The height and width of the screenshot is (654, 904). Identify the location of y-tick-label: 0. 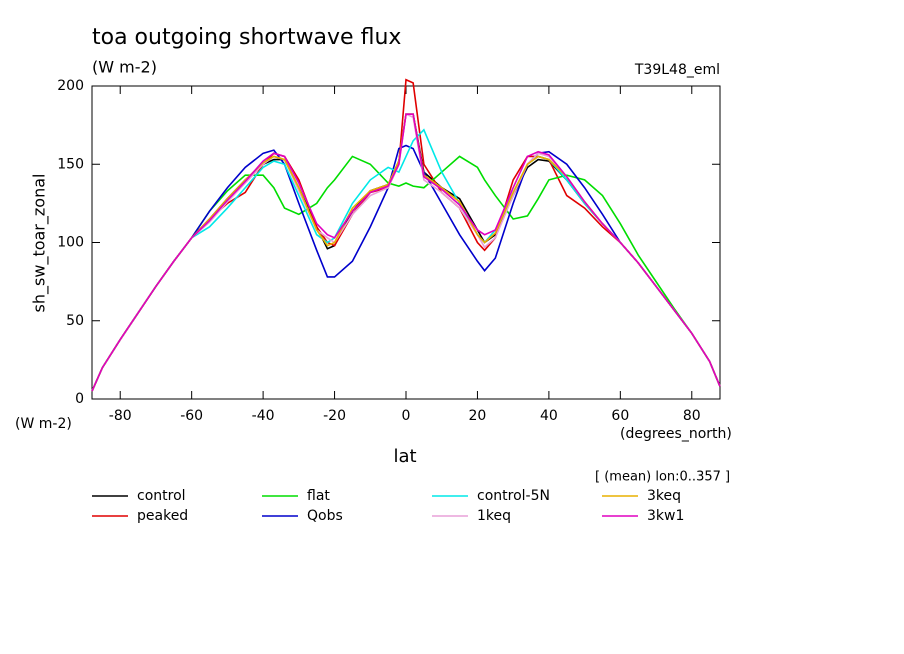
(79, 399).